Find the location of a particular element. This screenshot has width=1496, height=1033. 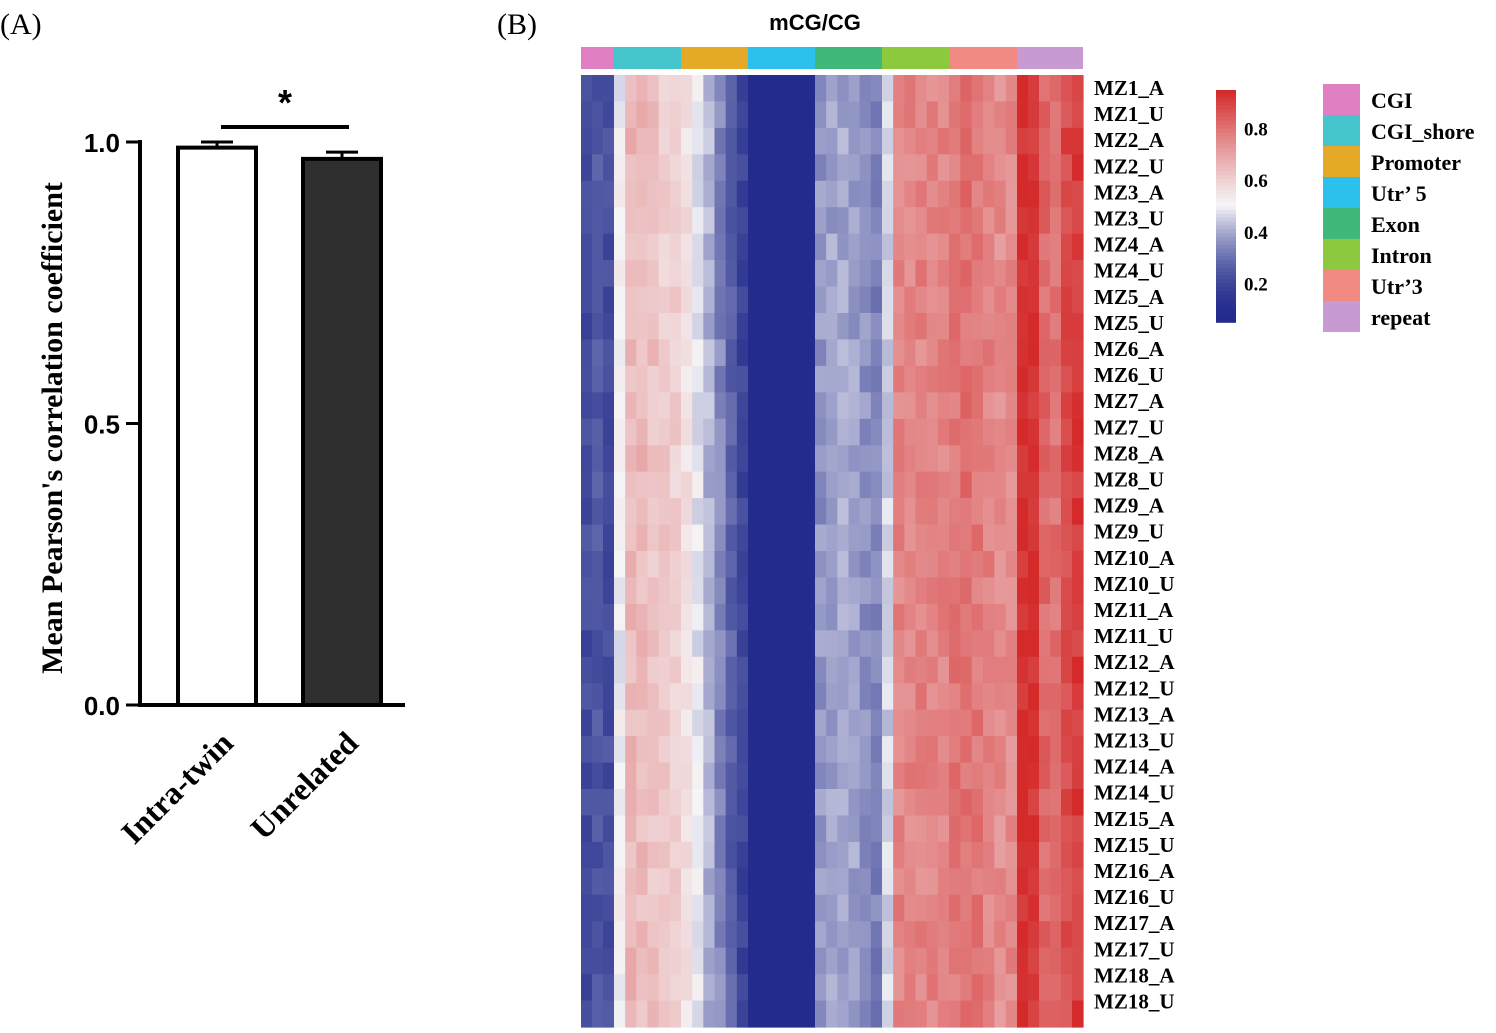

row-label: MZ15_U is located at coordinates (1134, 845).